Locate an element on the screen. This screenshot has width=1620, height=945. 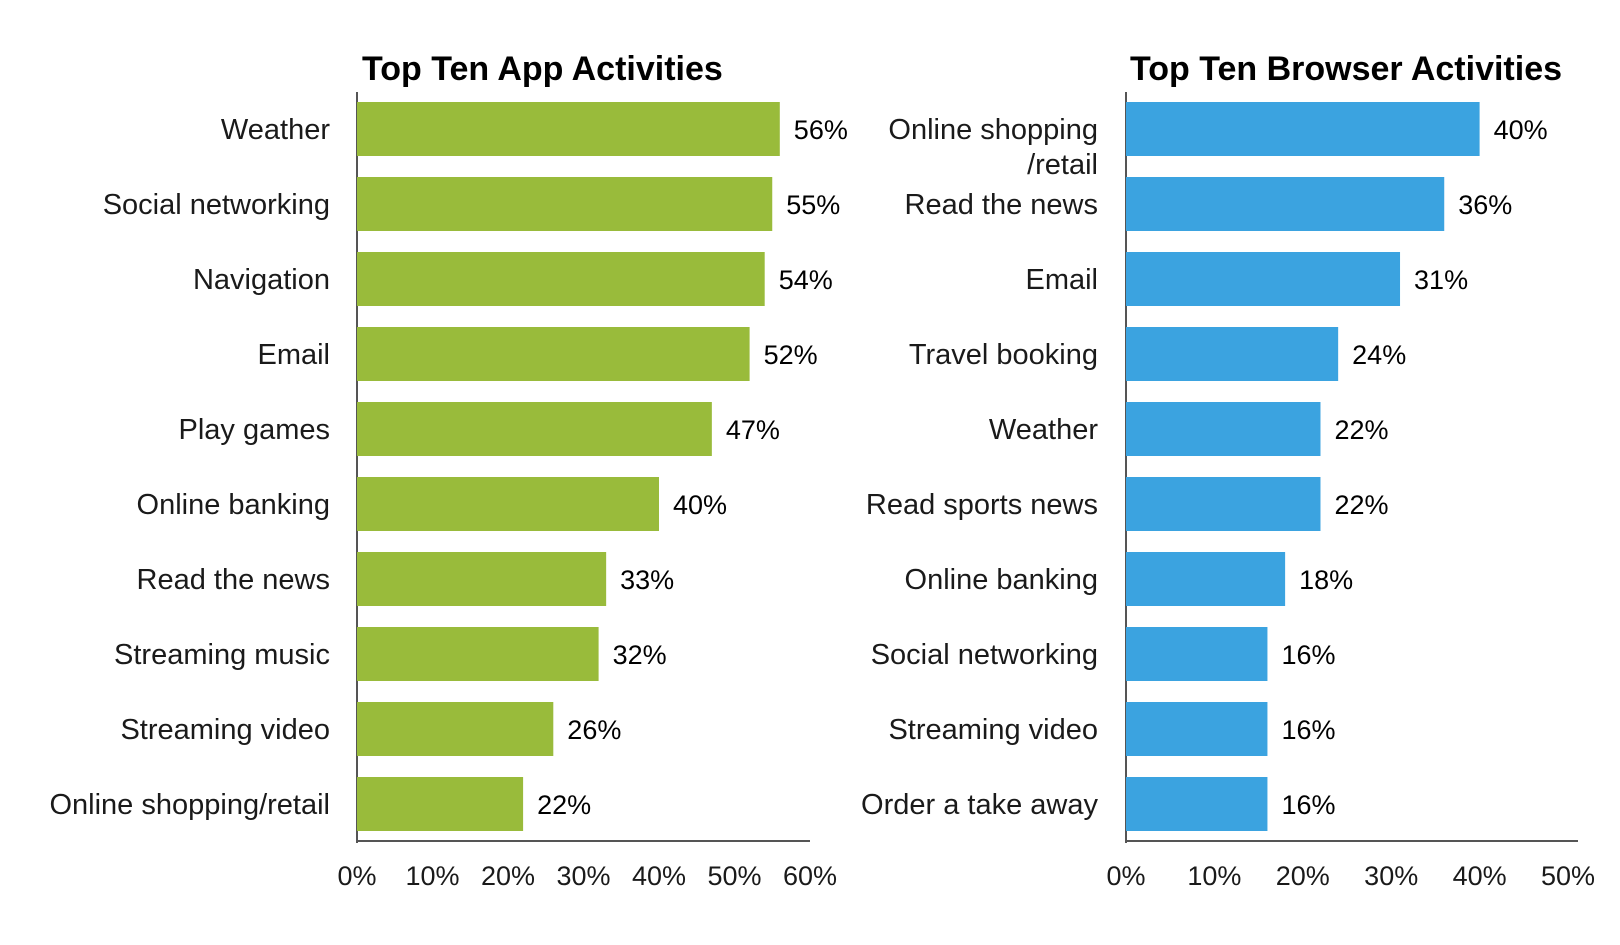
browser-category-label-line: Email is located at coordinates (1061, 280).